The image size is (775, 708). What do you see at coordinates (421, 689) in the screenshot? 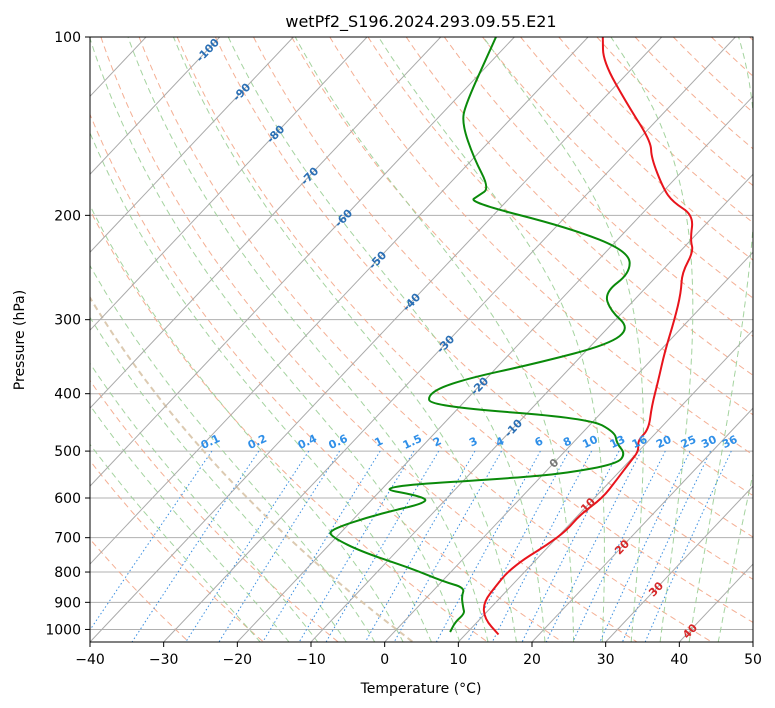
I see `x-axis-title: Temperature (°C)` at bounding box center [421, 689].